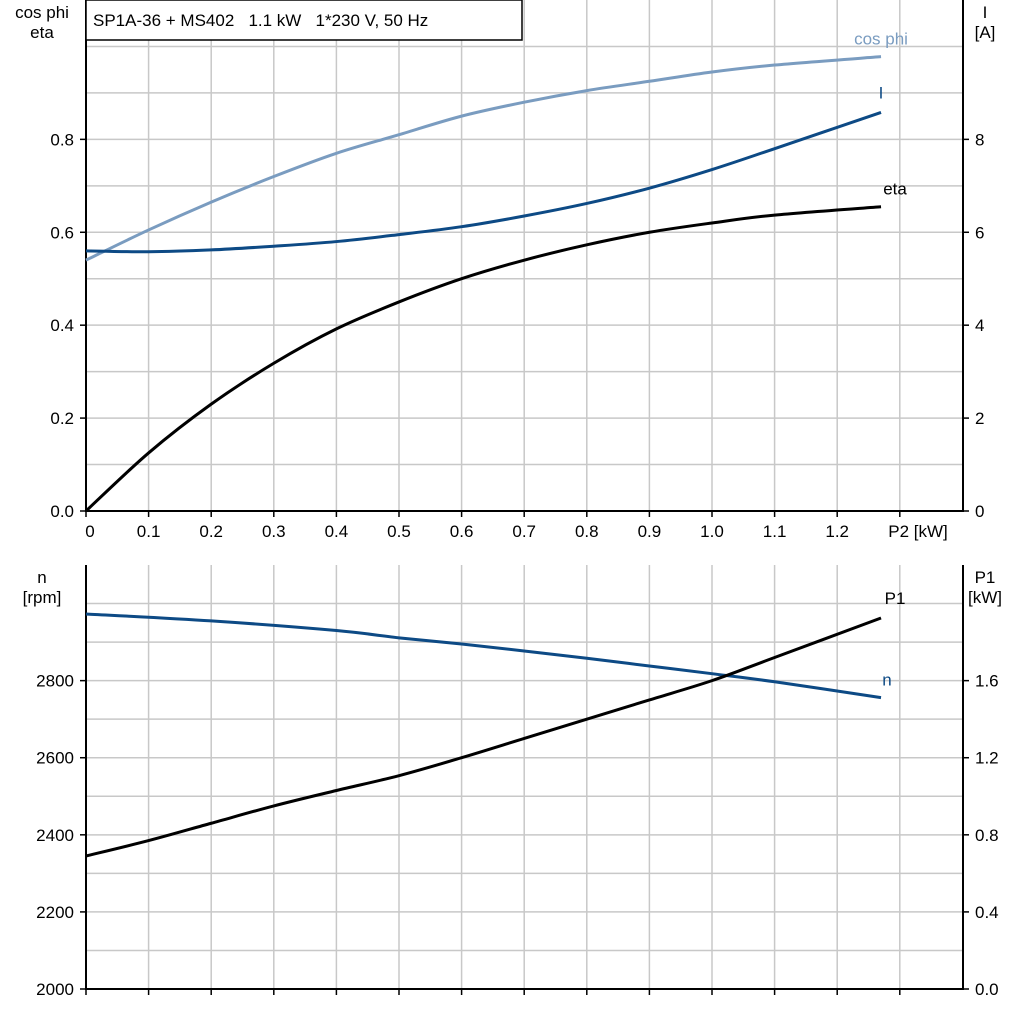 This screenshot has height=1029, width=1024. What do you see at coordinates (895, 598) in the screenshot?
I see `series-label-p1: P1` at bounding box center [895, 598].